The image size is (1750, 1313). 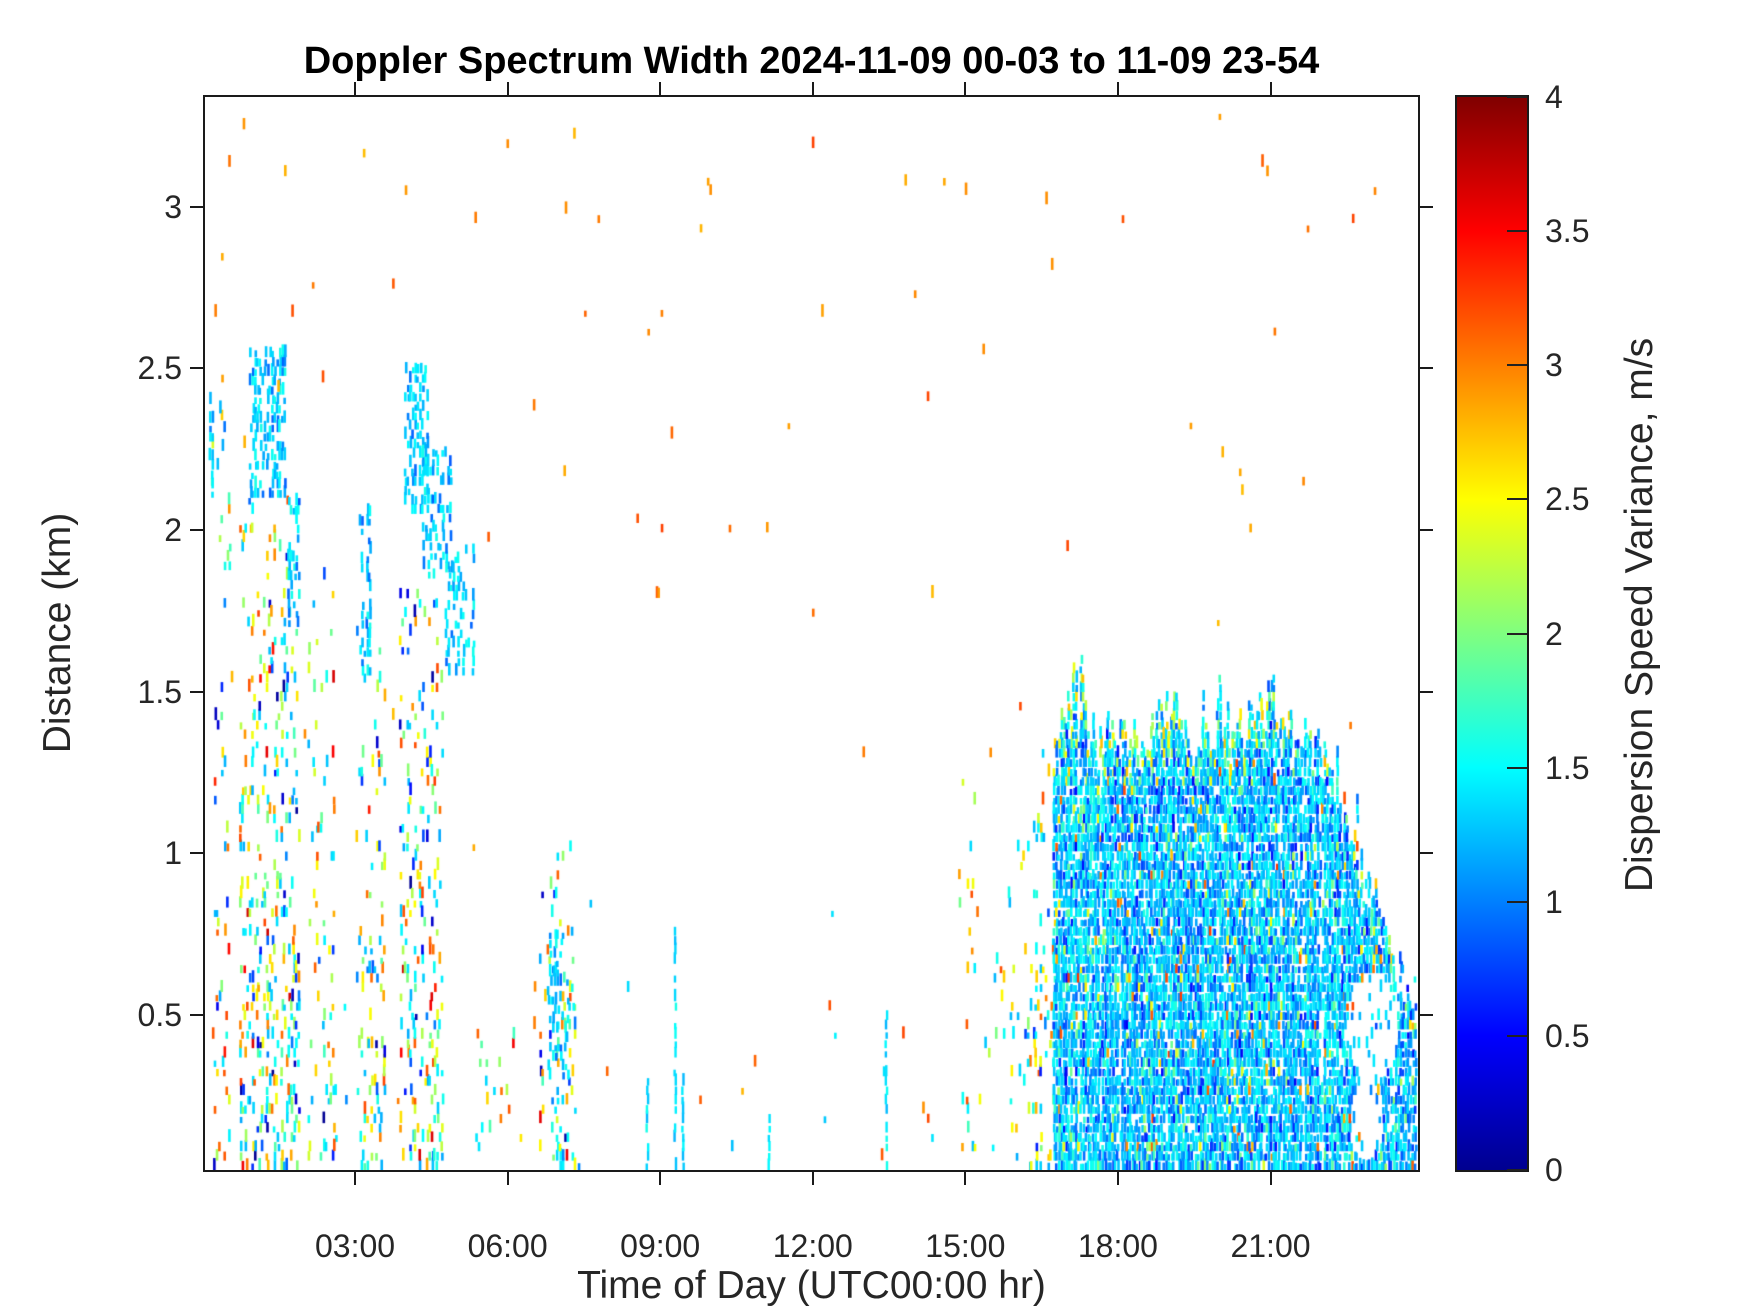 What do you see at coordinates (173, 853) in the screenshot?
I see `y-tick-label: 1` at bounding box center [173, 853].